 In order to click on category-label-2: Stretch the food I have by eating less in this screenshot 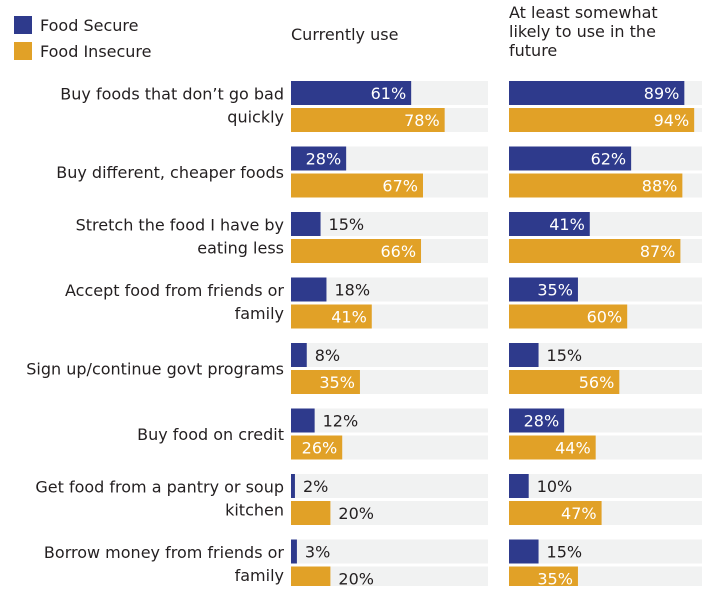, I will do `click(180, 237)`.